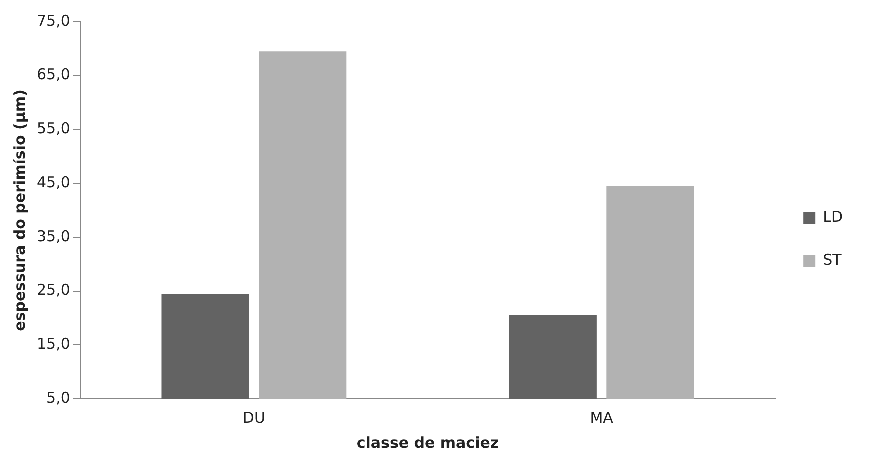 The height and width of the screenshot is (465, 871). What do you see at coordinates (58, 397) in the screenshot?
I see `y-tick-label: 5,0` at bounding box center [58, 397].